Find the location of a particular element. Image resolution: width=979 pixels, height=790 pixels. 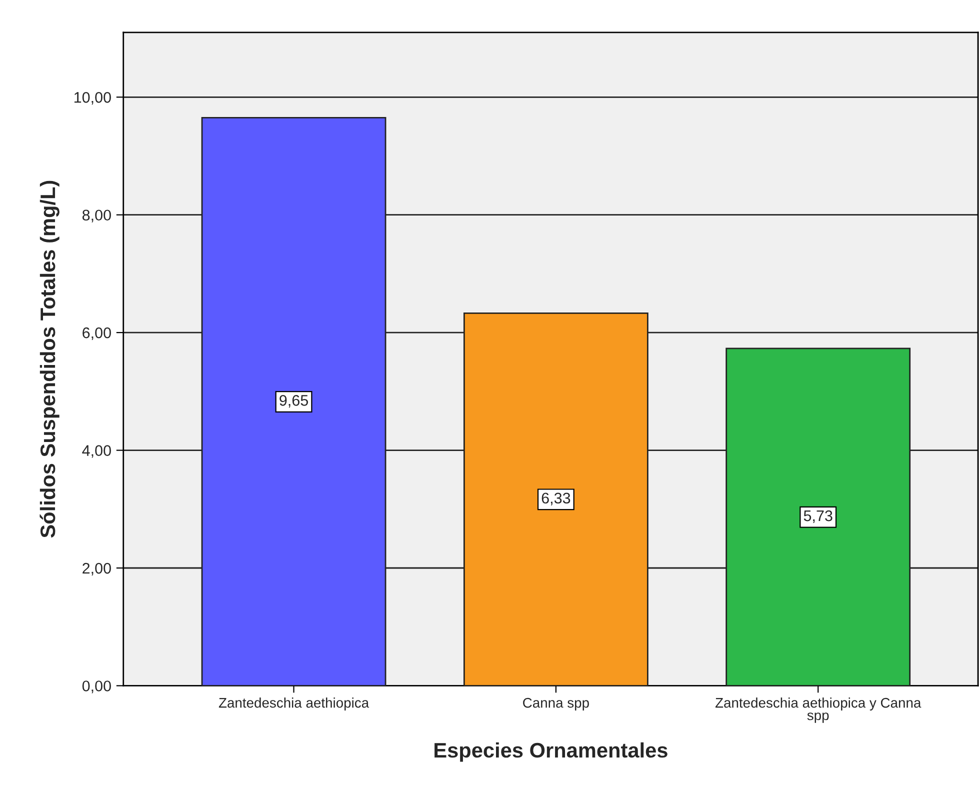

y-tick-label: 4,00 is located at coordinates (96, 451).